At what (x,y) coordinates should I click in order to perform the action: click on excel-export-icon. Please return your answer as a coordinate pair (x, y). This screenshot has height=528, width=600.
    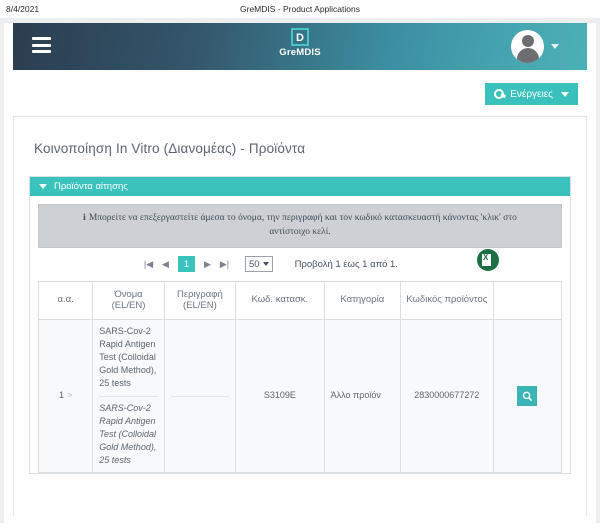
    Looking at the image, I should click on (488, 259).